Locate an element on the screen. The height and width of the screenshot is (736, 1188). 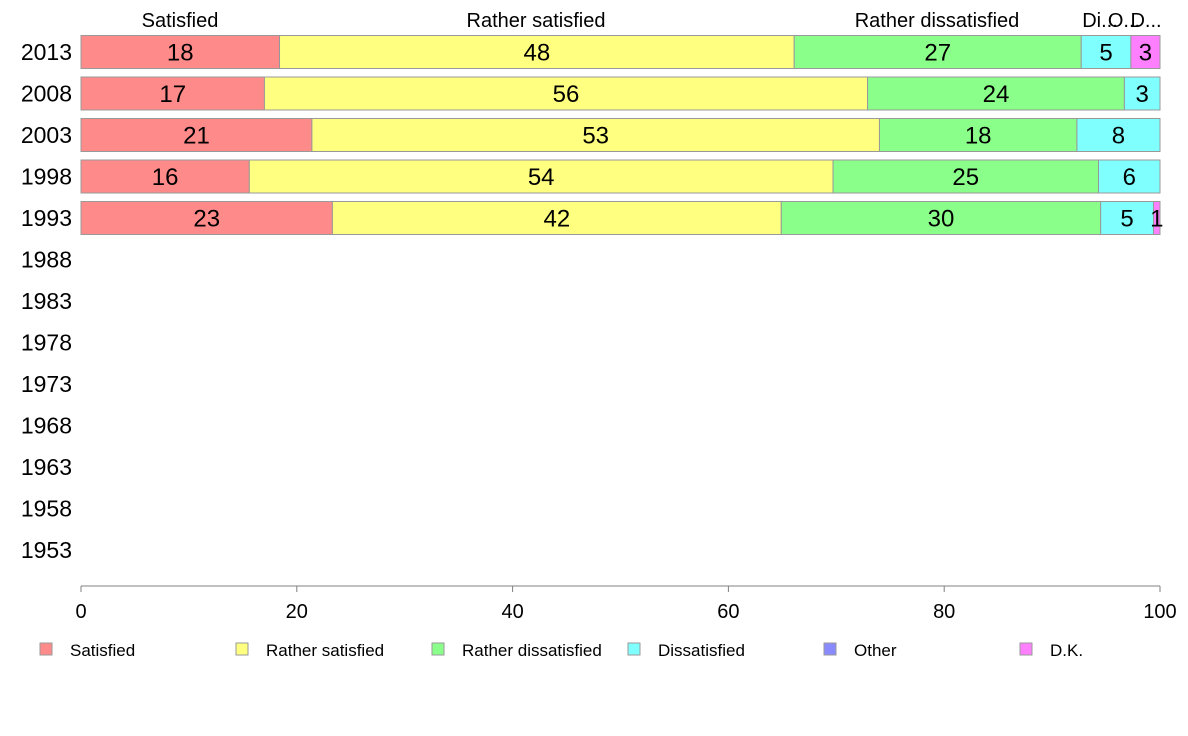
data-label: 8 is located at coordinates (1118, 136).